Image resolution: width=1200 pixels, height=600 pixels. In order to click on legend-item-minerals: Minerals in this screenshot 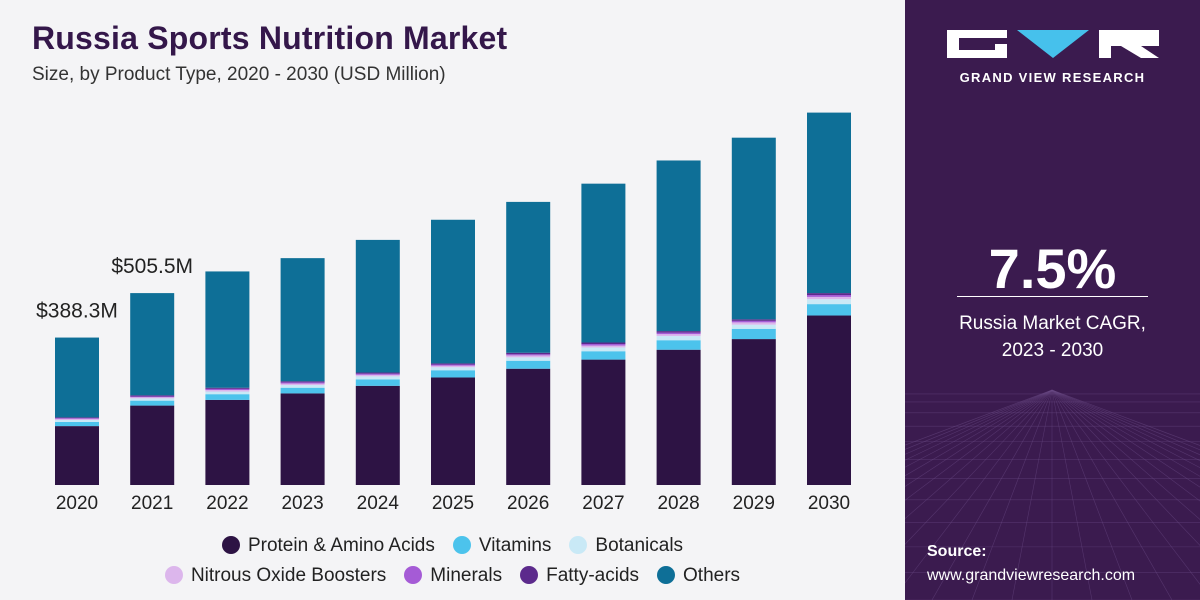, I will do `click(453, 576)`.